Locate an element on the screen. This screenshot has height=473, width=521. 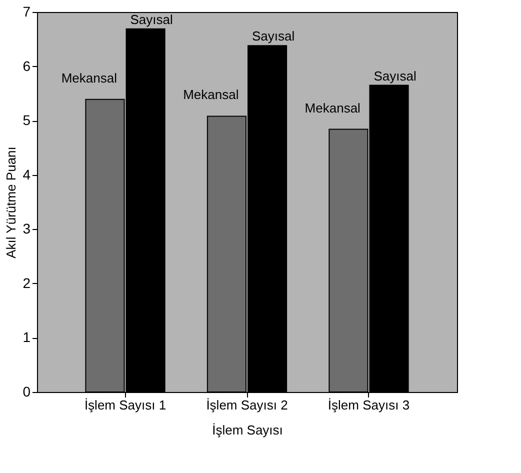
y-tick-label: 4 is located at coordinates (26, 174).